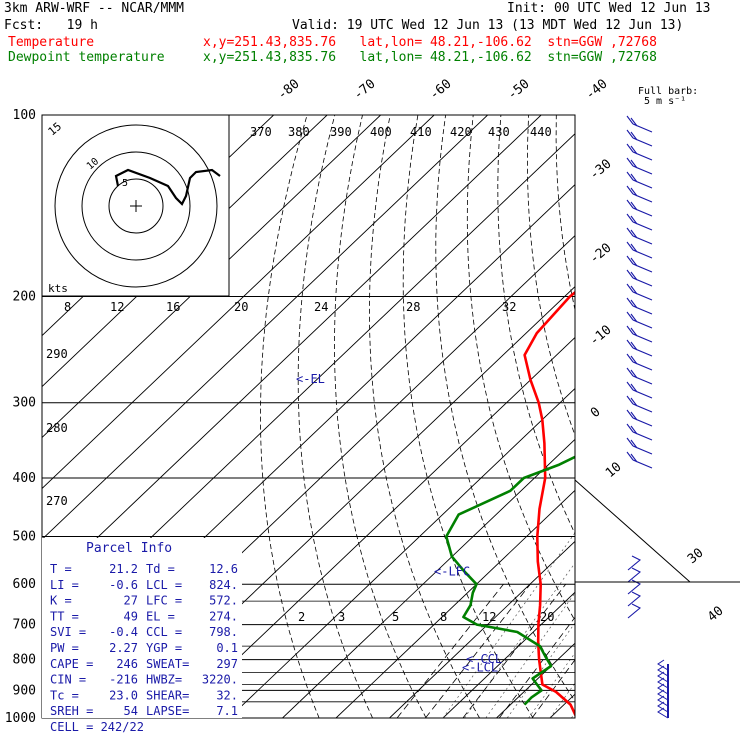 The height and width of the screenshot is (740, 740). What do you see at coordinates (499, 132) in the screenshot?
I see `theta-label: 430` at bounding box center [499, 132].